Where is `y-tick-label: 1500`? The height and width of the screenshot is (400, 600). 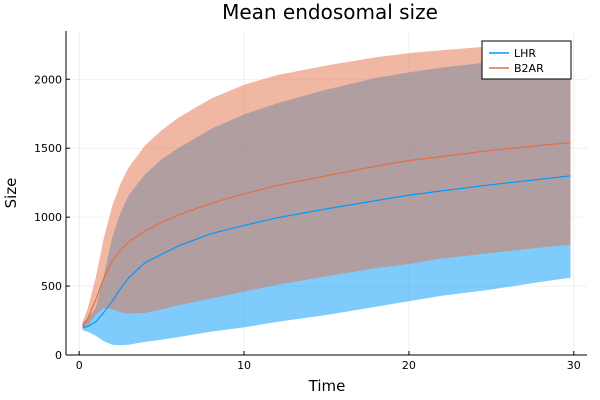
y-tick-label: 1500 is located at coordinates (48, 148).